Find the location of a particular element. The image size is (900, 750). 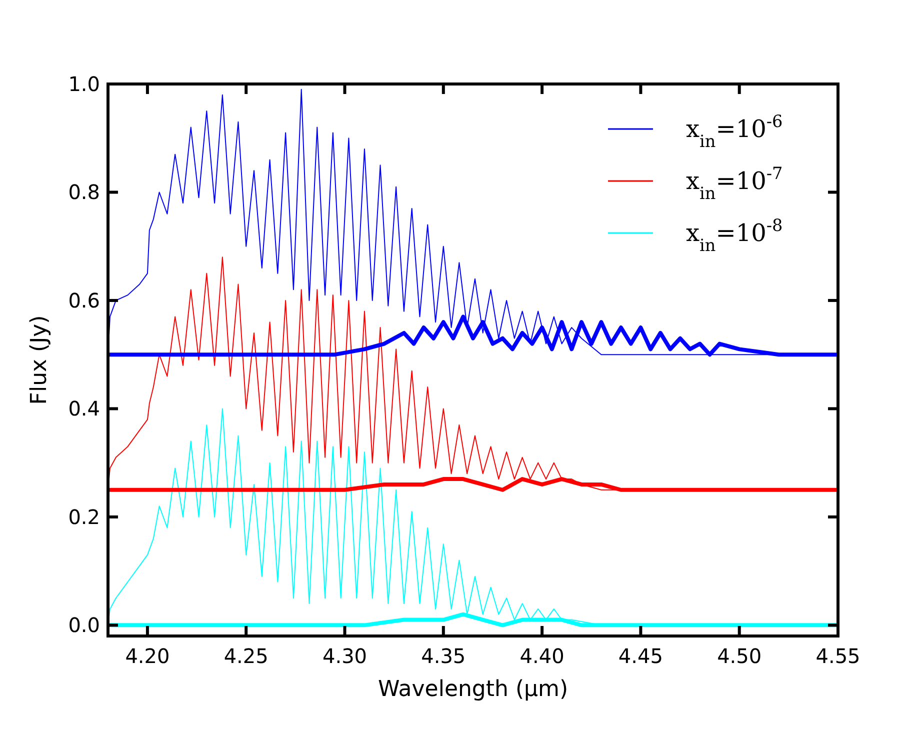

legend-label: x$_{in}$=10$^{-6}$ is located at coordinates (734, 131).